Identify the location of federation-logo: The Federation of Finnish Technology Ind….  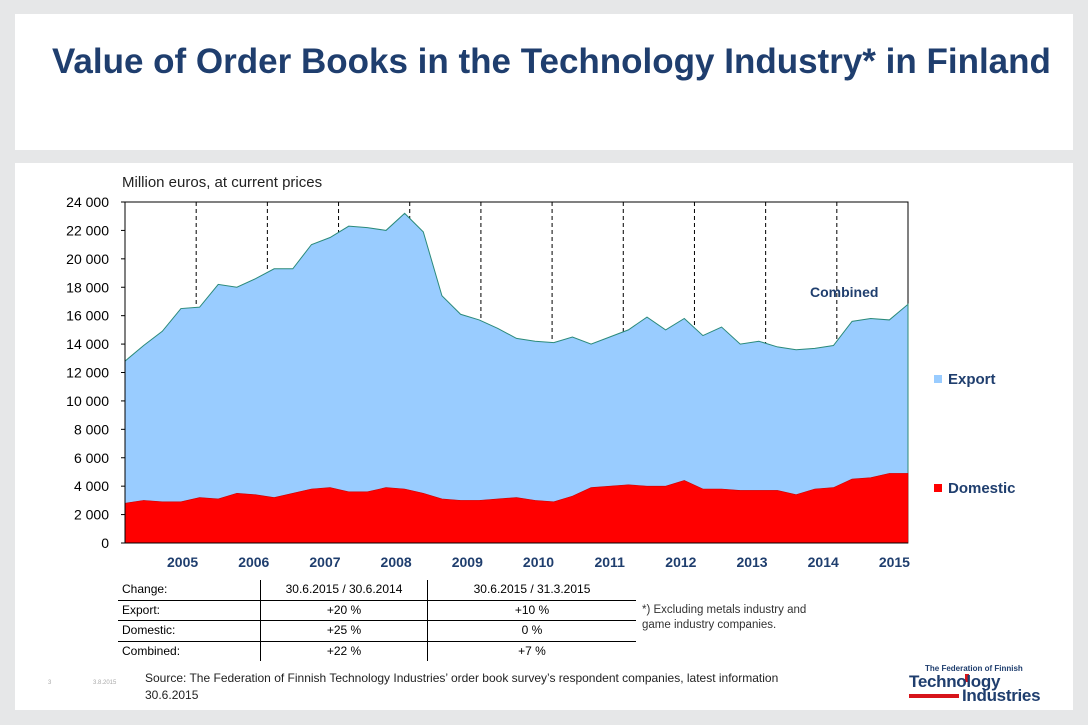
(975, 684).